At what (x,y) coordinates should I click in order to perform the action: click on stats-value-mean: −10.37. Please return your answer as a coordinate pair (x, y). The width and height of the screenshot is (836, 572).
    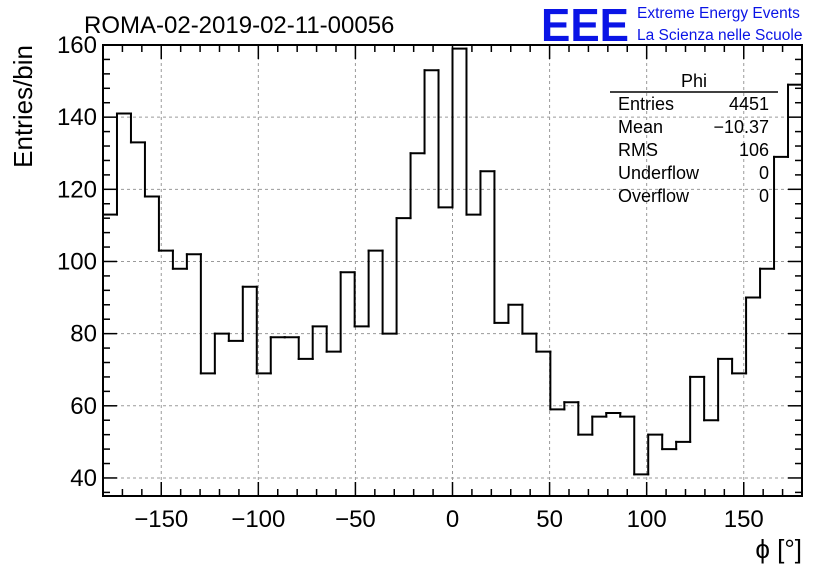
    Looking at the image, I should click on (741, 127).